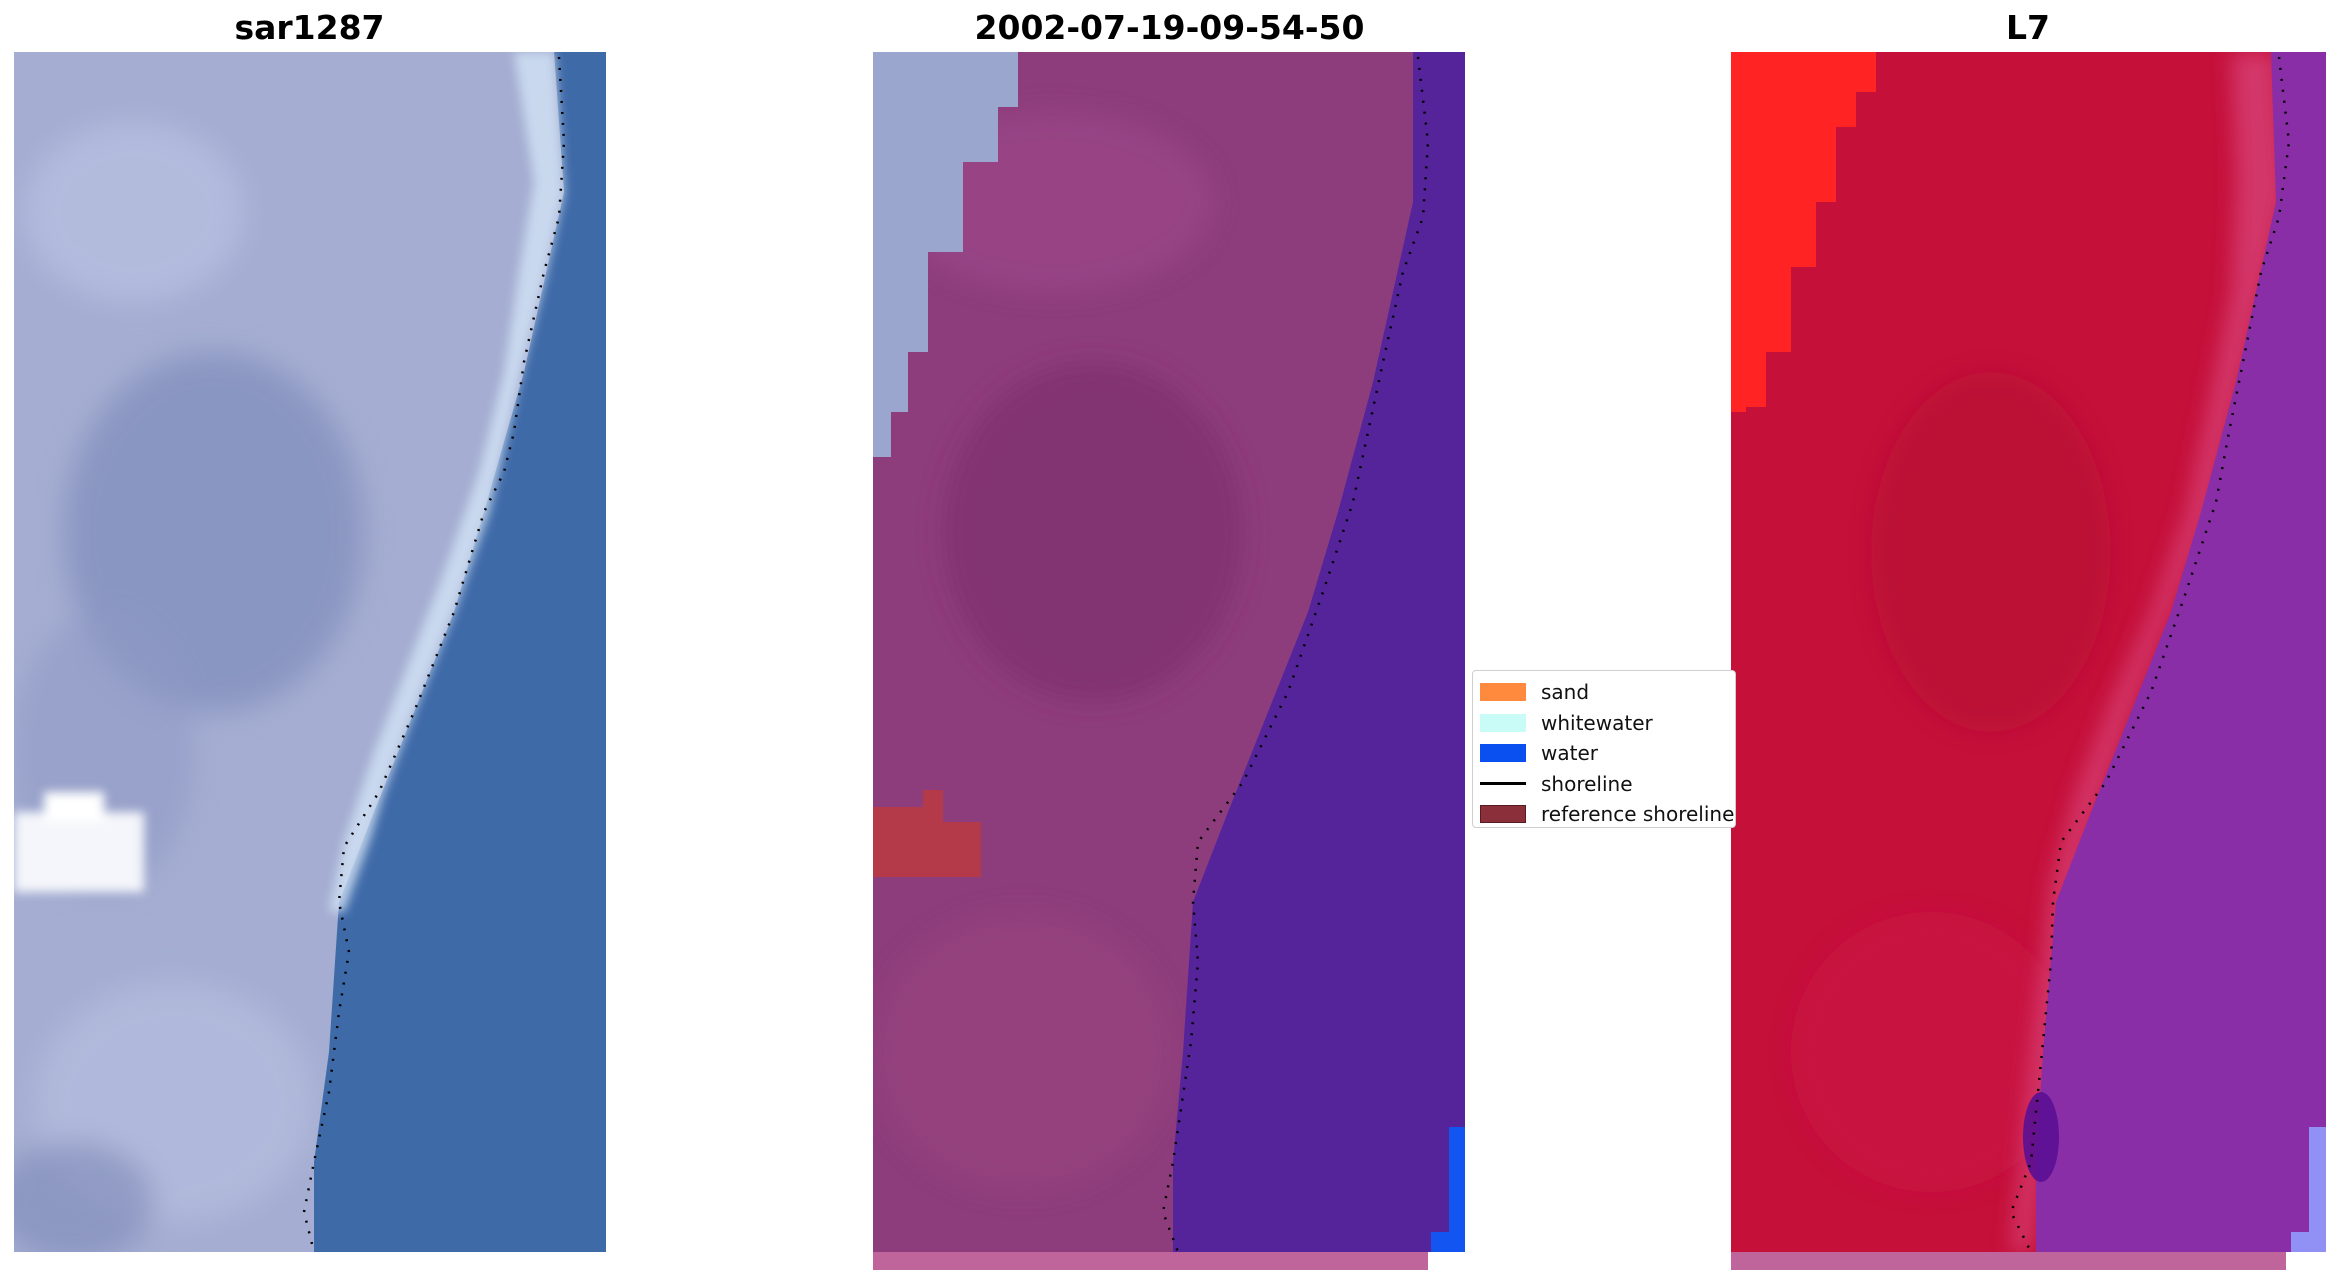  I want to click on panel-title-left: sar1287, so click(309, 27).